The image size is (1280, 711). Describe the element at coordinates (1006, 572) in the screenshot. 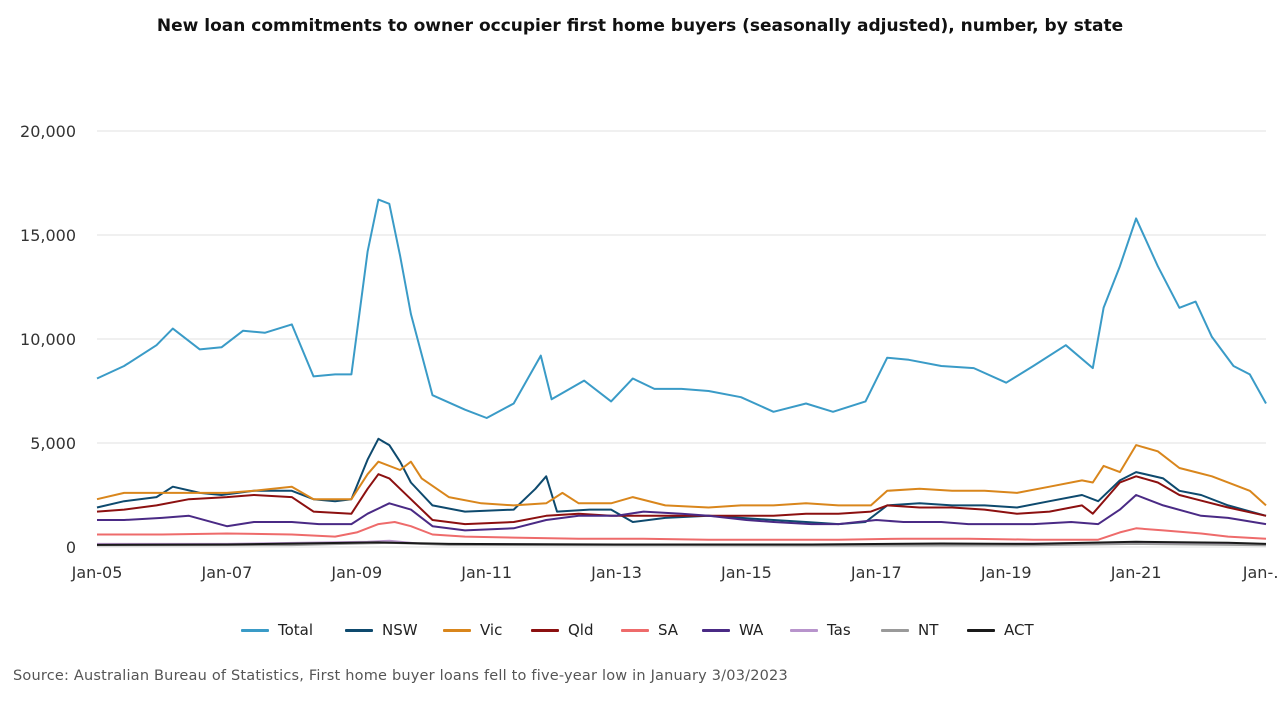

I see `x-tick-label: Jan-19` at that location.